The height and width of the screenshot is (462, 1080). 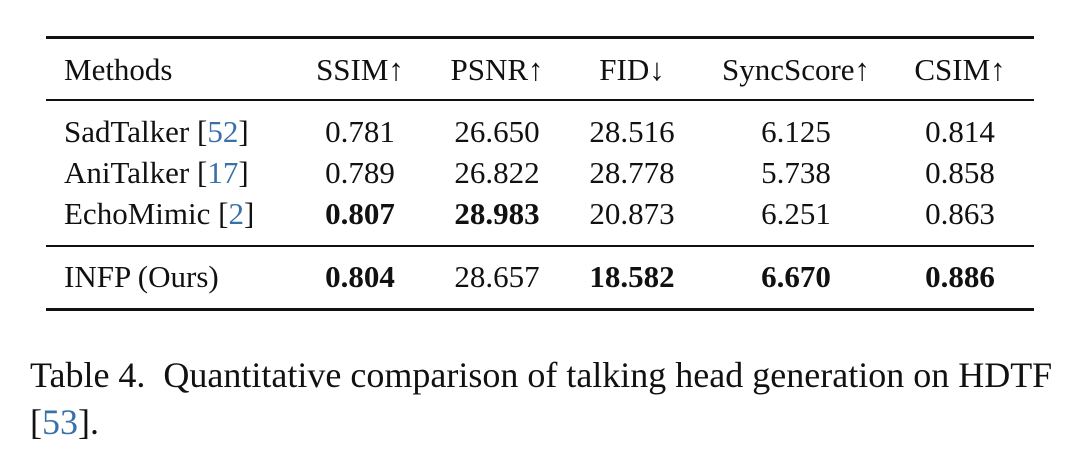 What do you see at coordinates (136, 131) in the screenshot?
I see `method-text: SadTalker [` at bounding box center [136, 131].